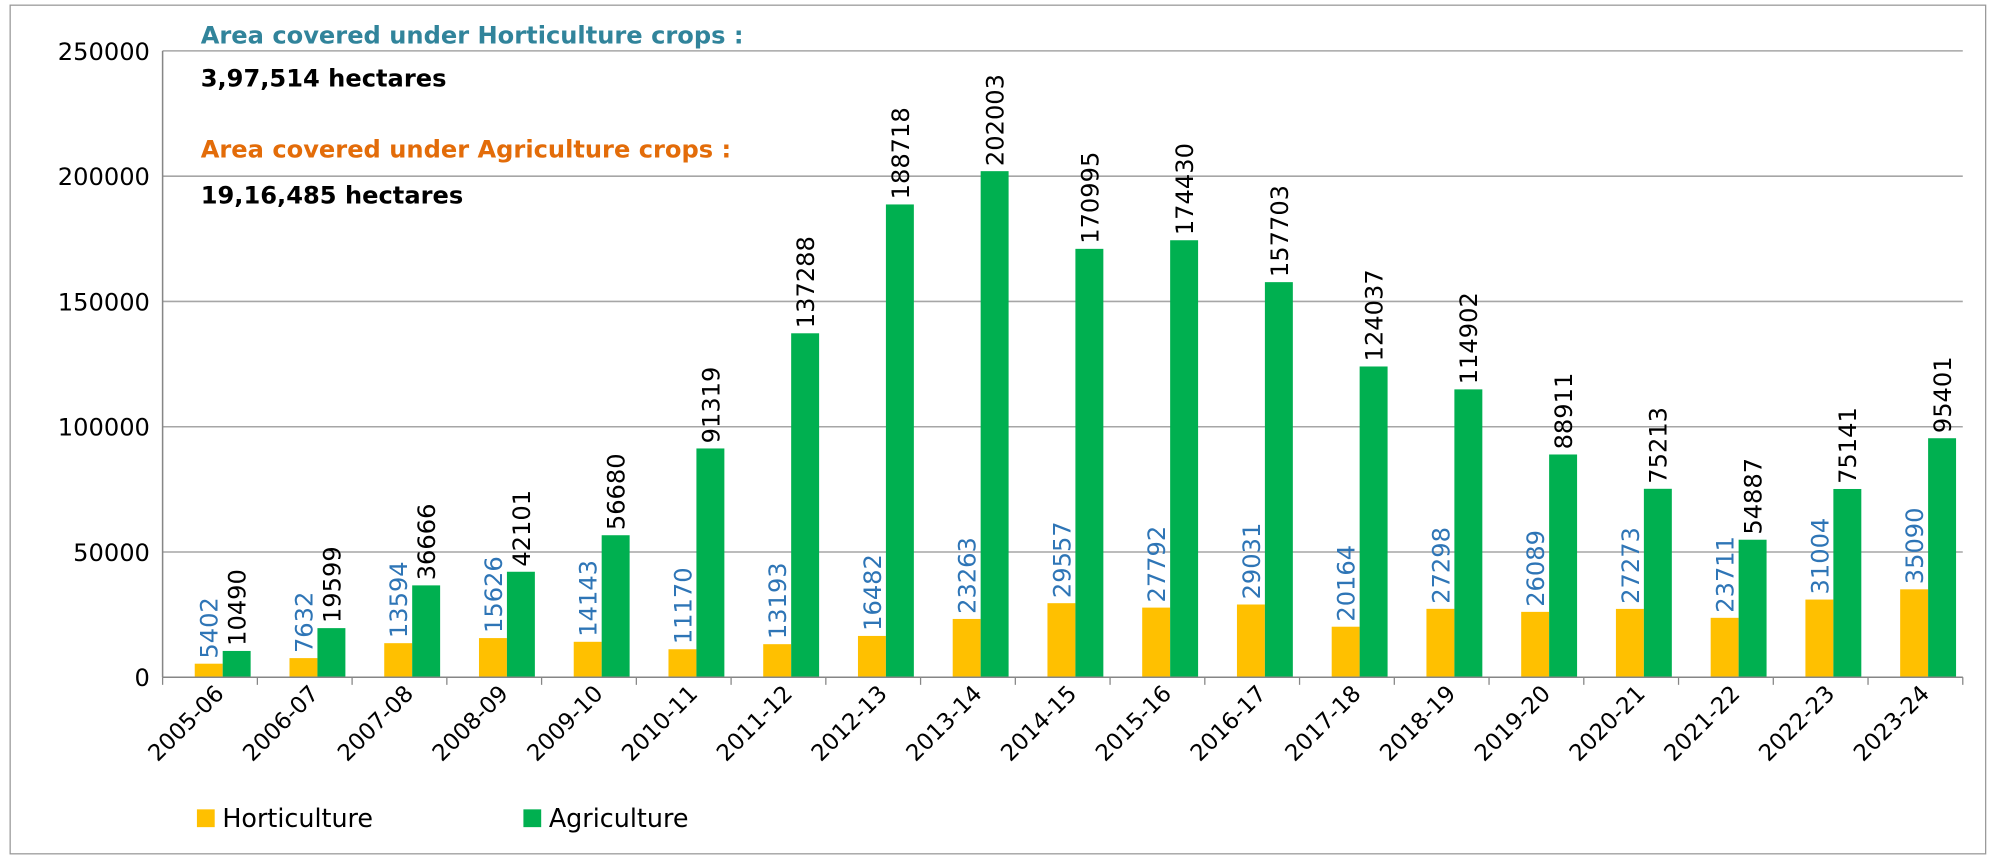 The width and height of the screenshot is (1992, 859). I want to click on y-tick-label: 150000, so click(104, 302).